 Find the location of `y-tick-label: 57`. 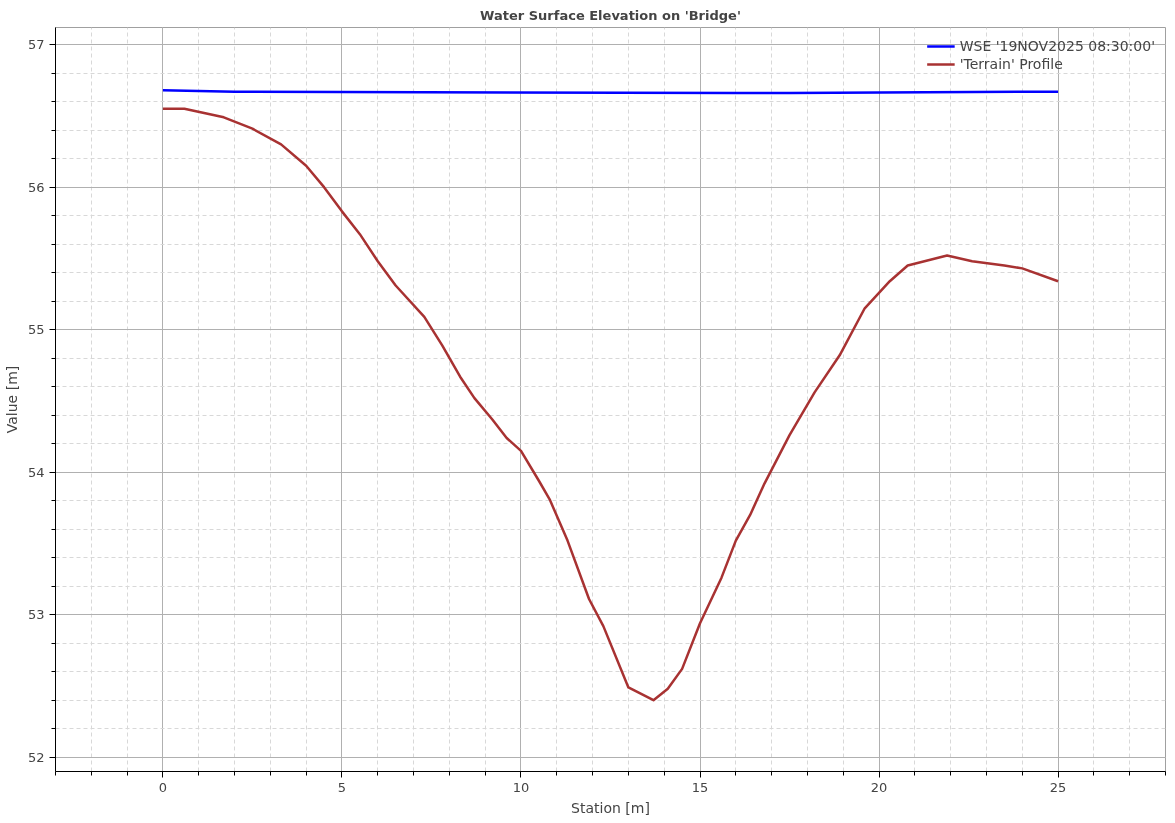

y-tick-label: 57 is located at coordinates (36, 45).